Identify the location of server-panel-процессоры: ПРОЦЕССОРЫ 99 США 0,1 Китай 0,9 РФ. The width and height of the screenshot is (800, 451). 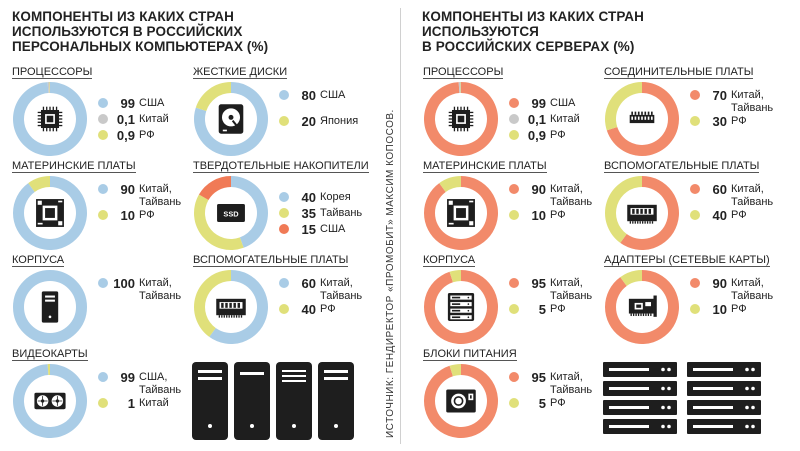
(518, 112).